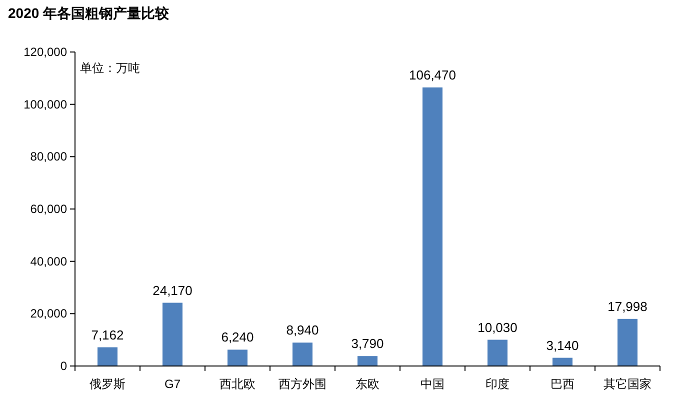  Describe the element at coordinates (64, 366) in the screenshot. I see `y-tick-label: 0` at that location.